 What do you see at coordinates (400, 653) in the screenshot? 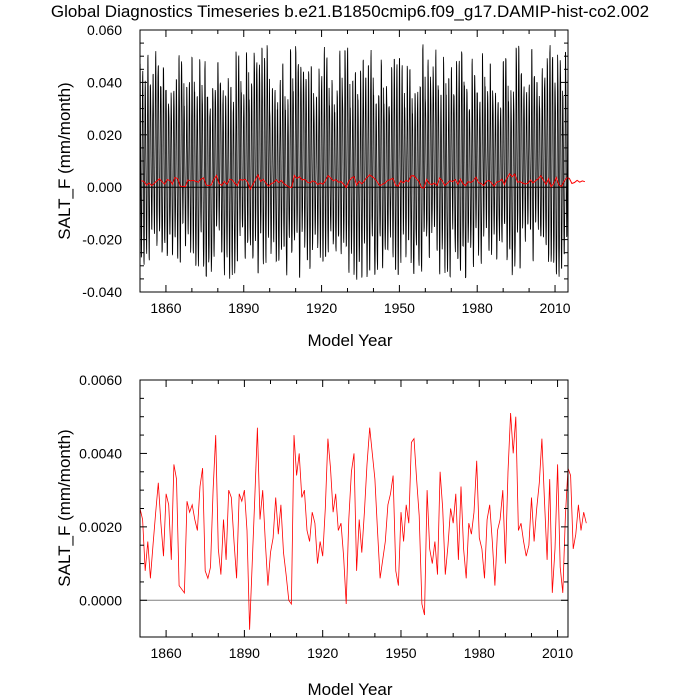
I see `annual-x-tick-label: 1950` at bounding box center [400, 653].